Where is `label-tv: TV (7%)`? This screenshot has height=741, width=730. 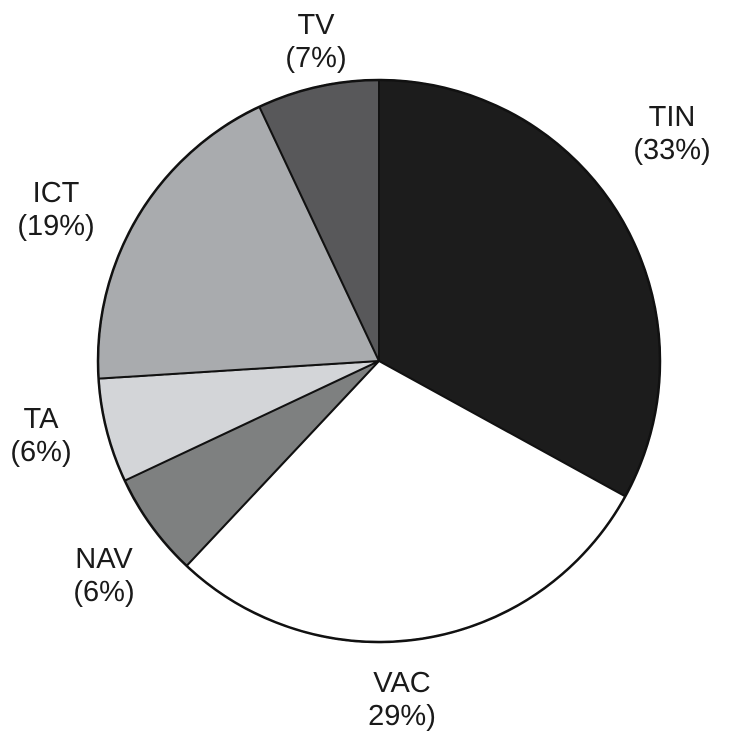 label-tv: TV (7%) is located at coordinates (315, 42).